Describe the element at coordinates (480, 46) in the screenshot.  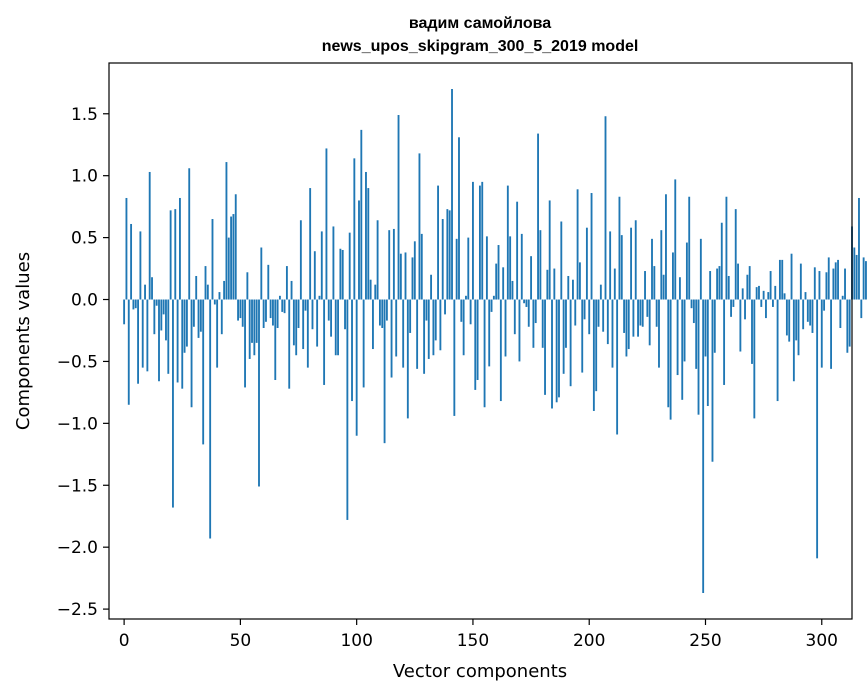
I see `chart-title-line2: news_upos_skipgram_300_5_2019 model` at that location.